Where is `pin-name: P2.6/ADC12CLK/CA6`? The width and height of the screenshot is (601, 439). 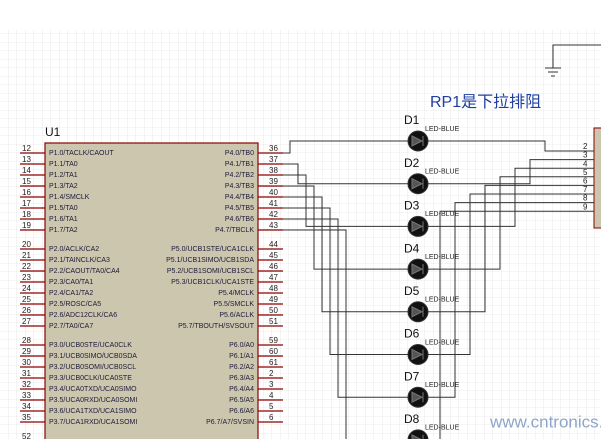 pin-name: P2.6/ADC12CLK/CA6 is located at coordinates (83, 315).